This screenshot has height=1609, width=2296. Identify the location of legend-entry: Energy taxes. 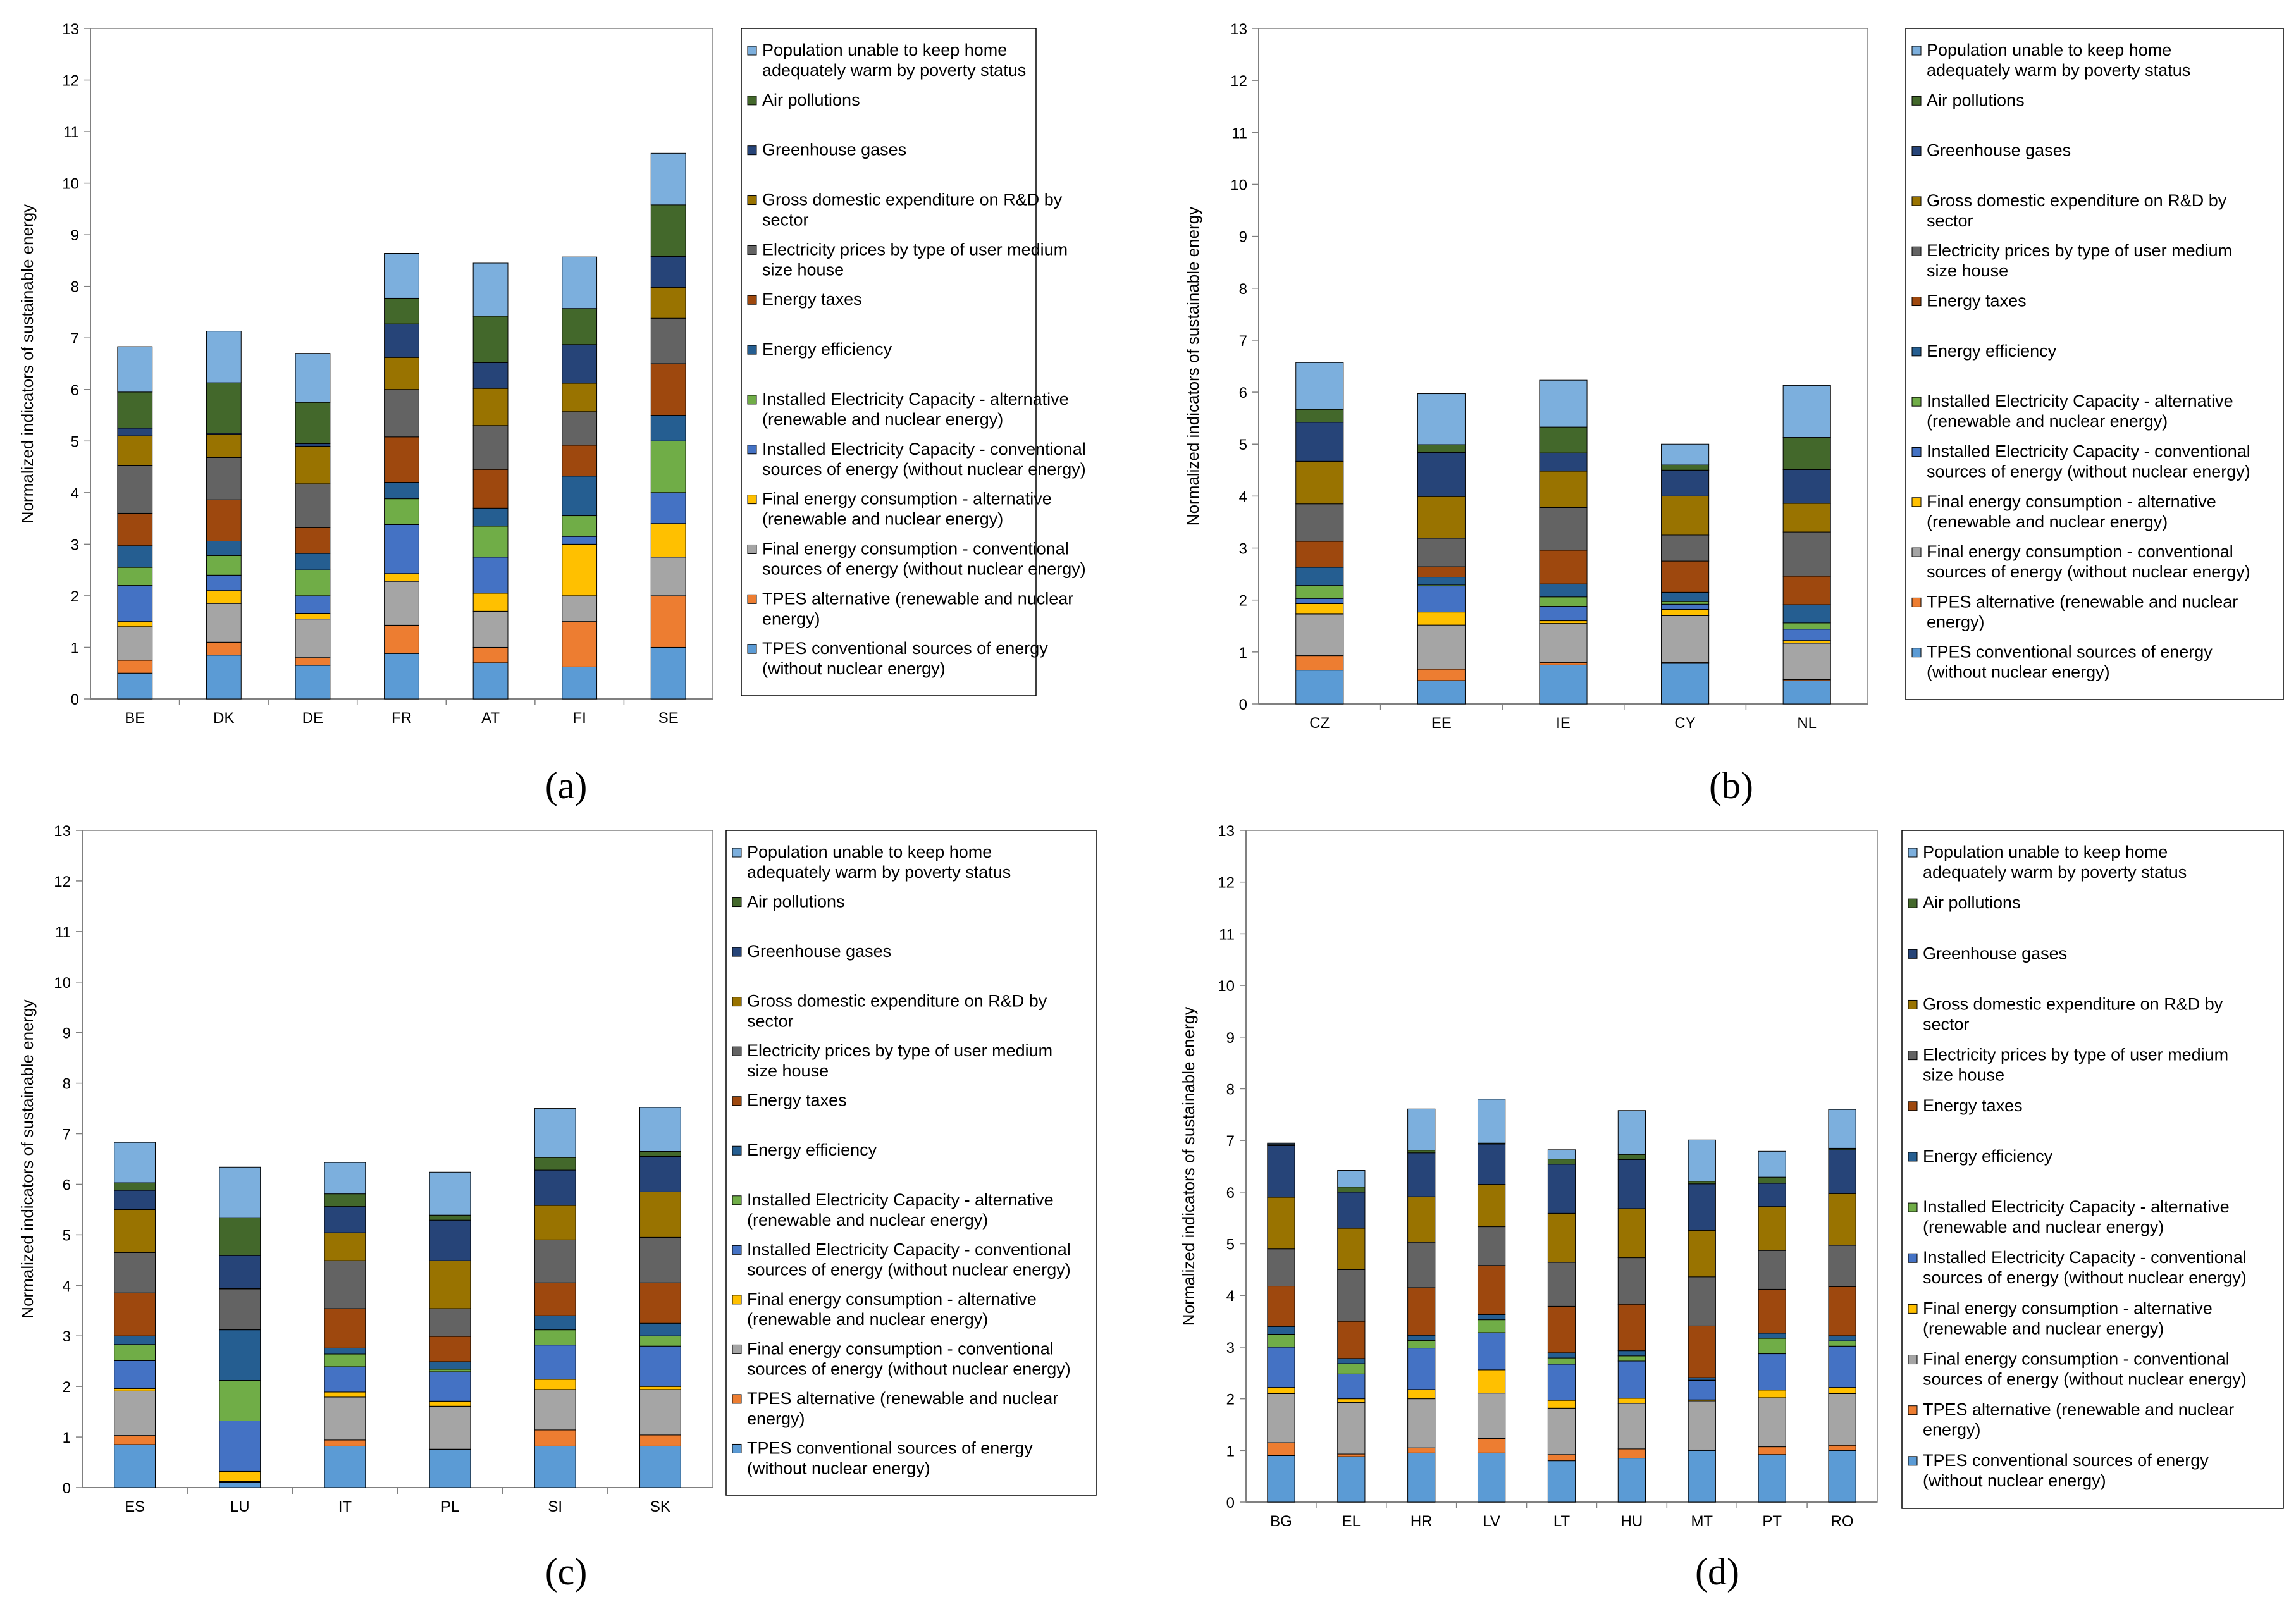
(812, 299).